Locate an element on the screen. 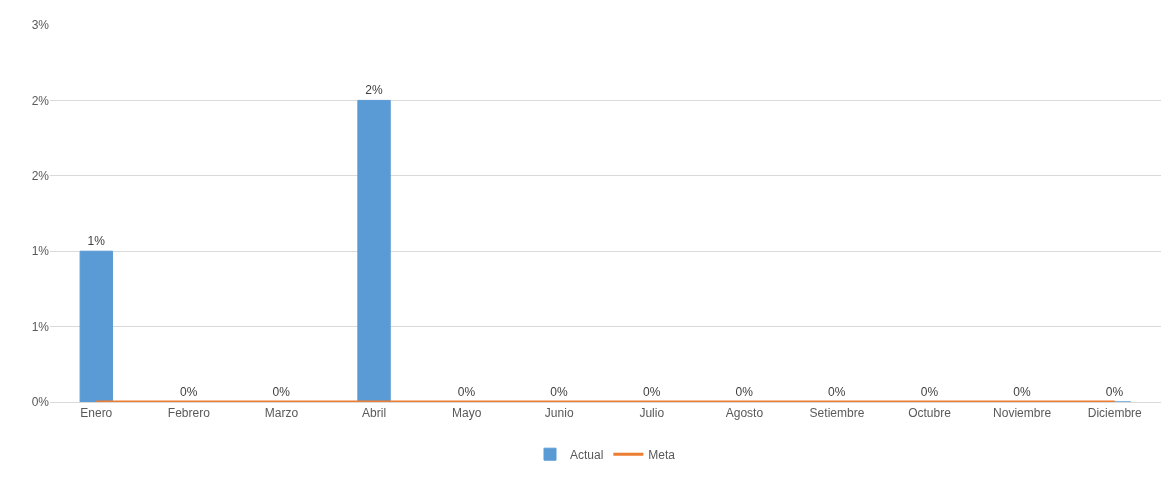  x-tick-label: Febrero is located at coordinates (189, 413).